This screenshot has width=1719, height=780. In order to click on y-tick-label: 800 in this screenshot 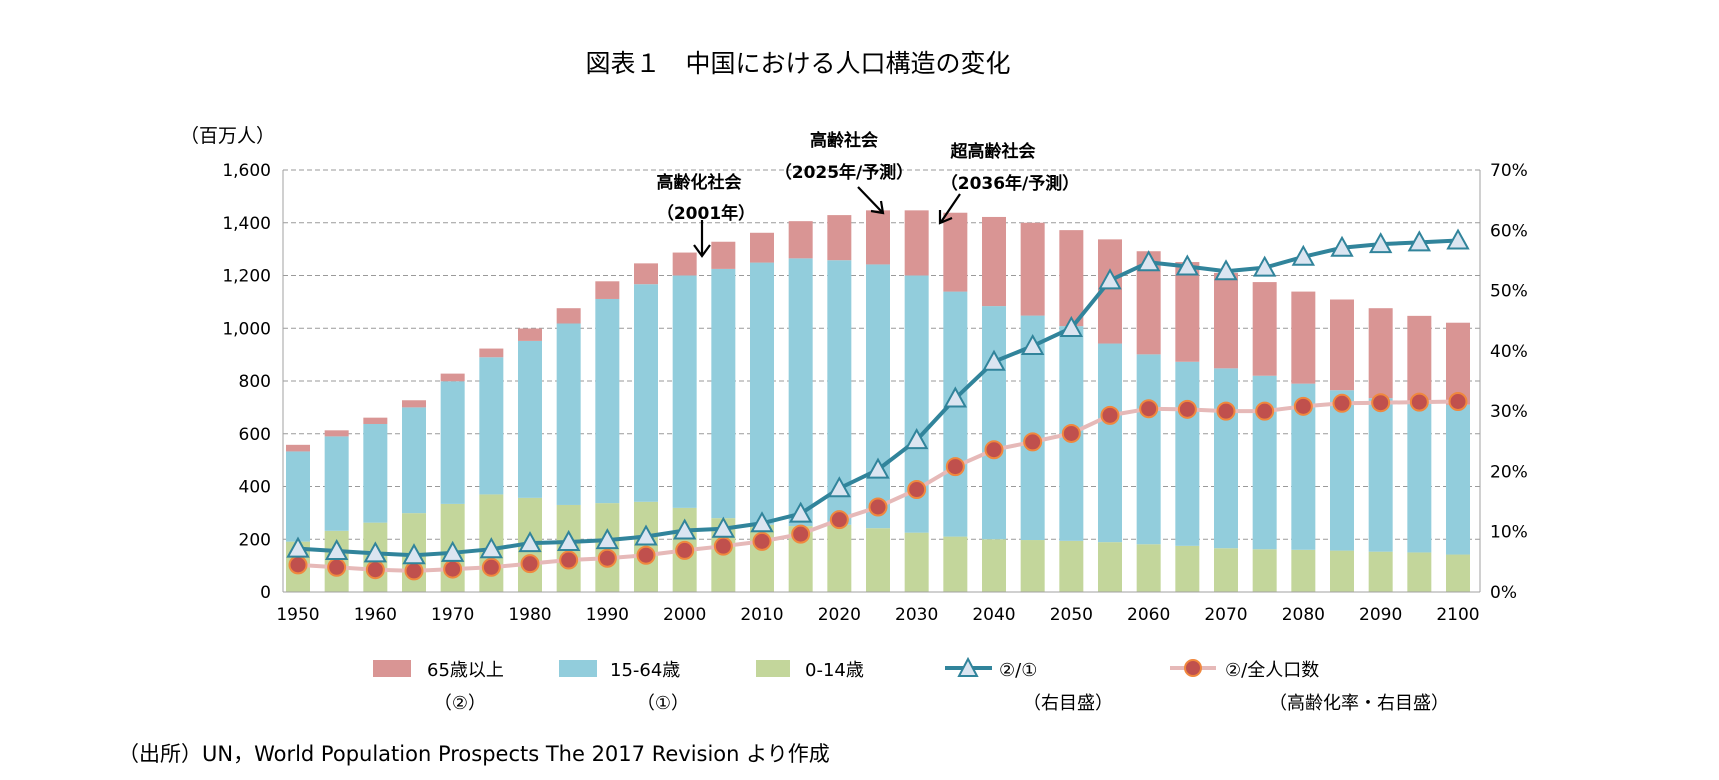, I will do `click(255, 382)`.